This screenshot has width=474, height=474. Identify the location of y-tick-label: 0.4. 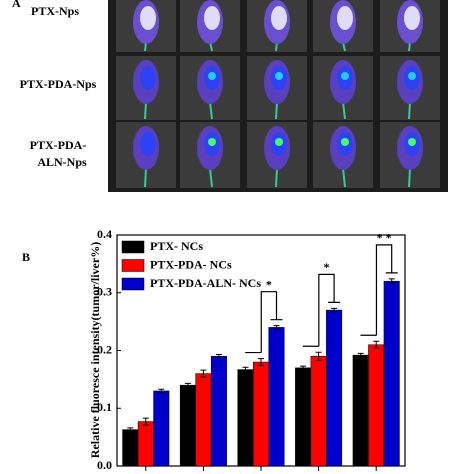
(104, 234).